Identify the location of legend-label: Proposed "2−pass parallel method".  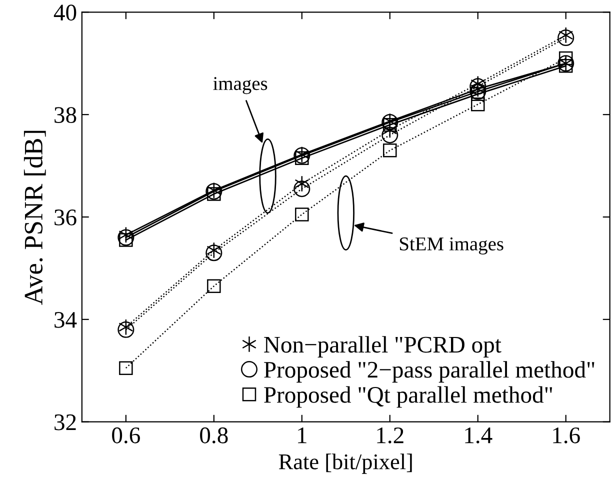
(429, 372).